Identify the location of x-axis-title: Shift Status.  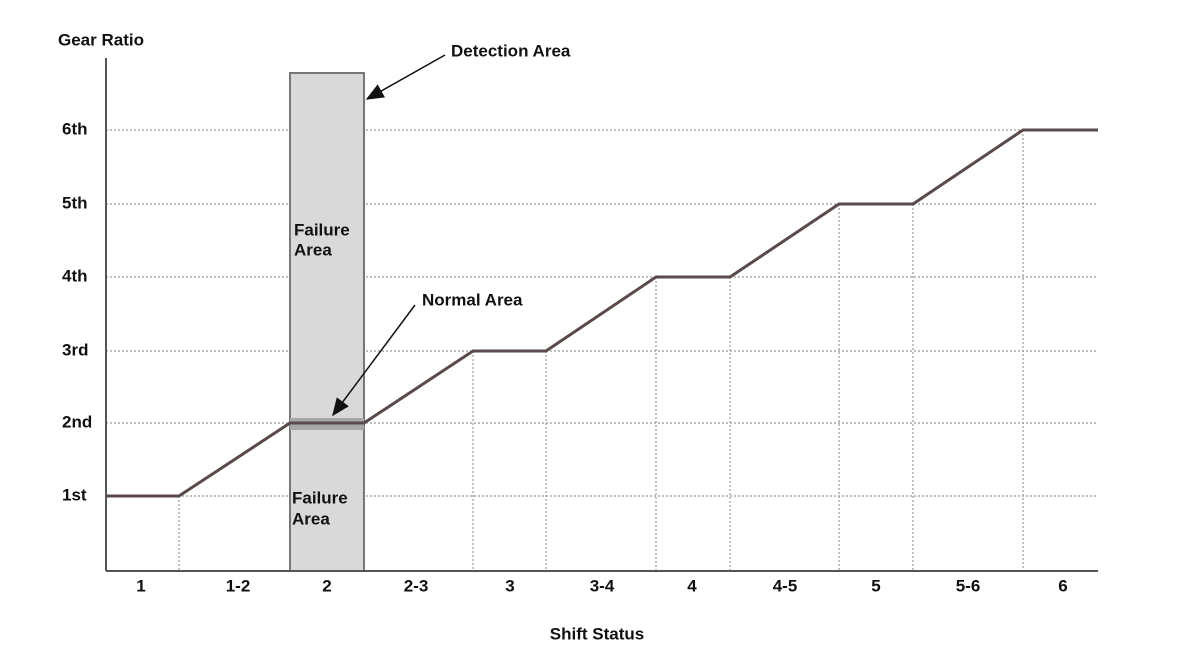
(597, 633).